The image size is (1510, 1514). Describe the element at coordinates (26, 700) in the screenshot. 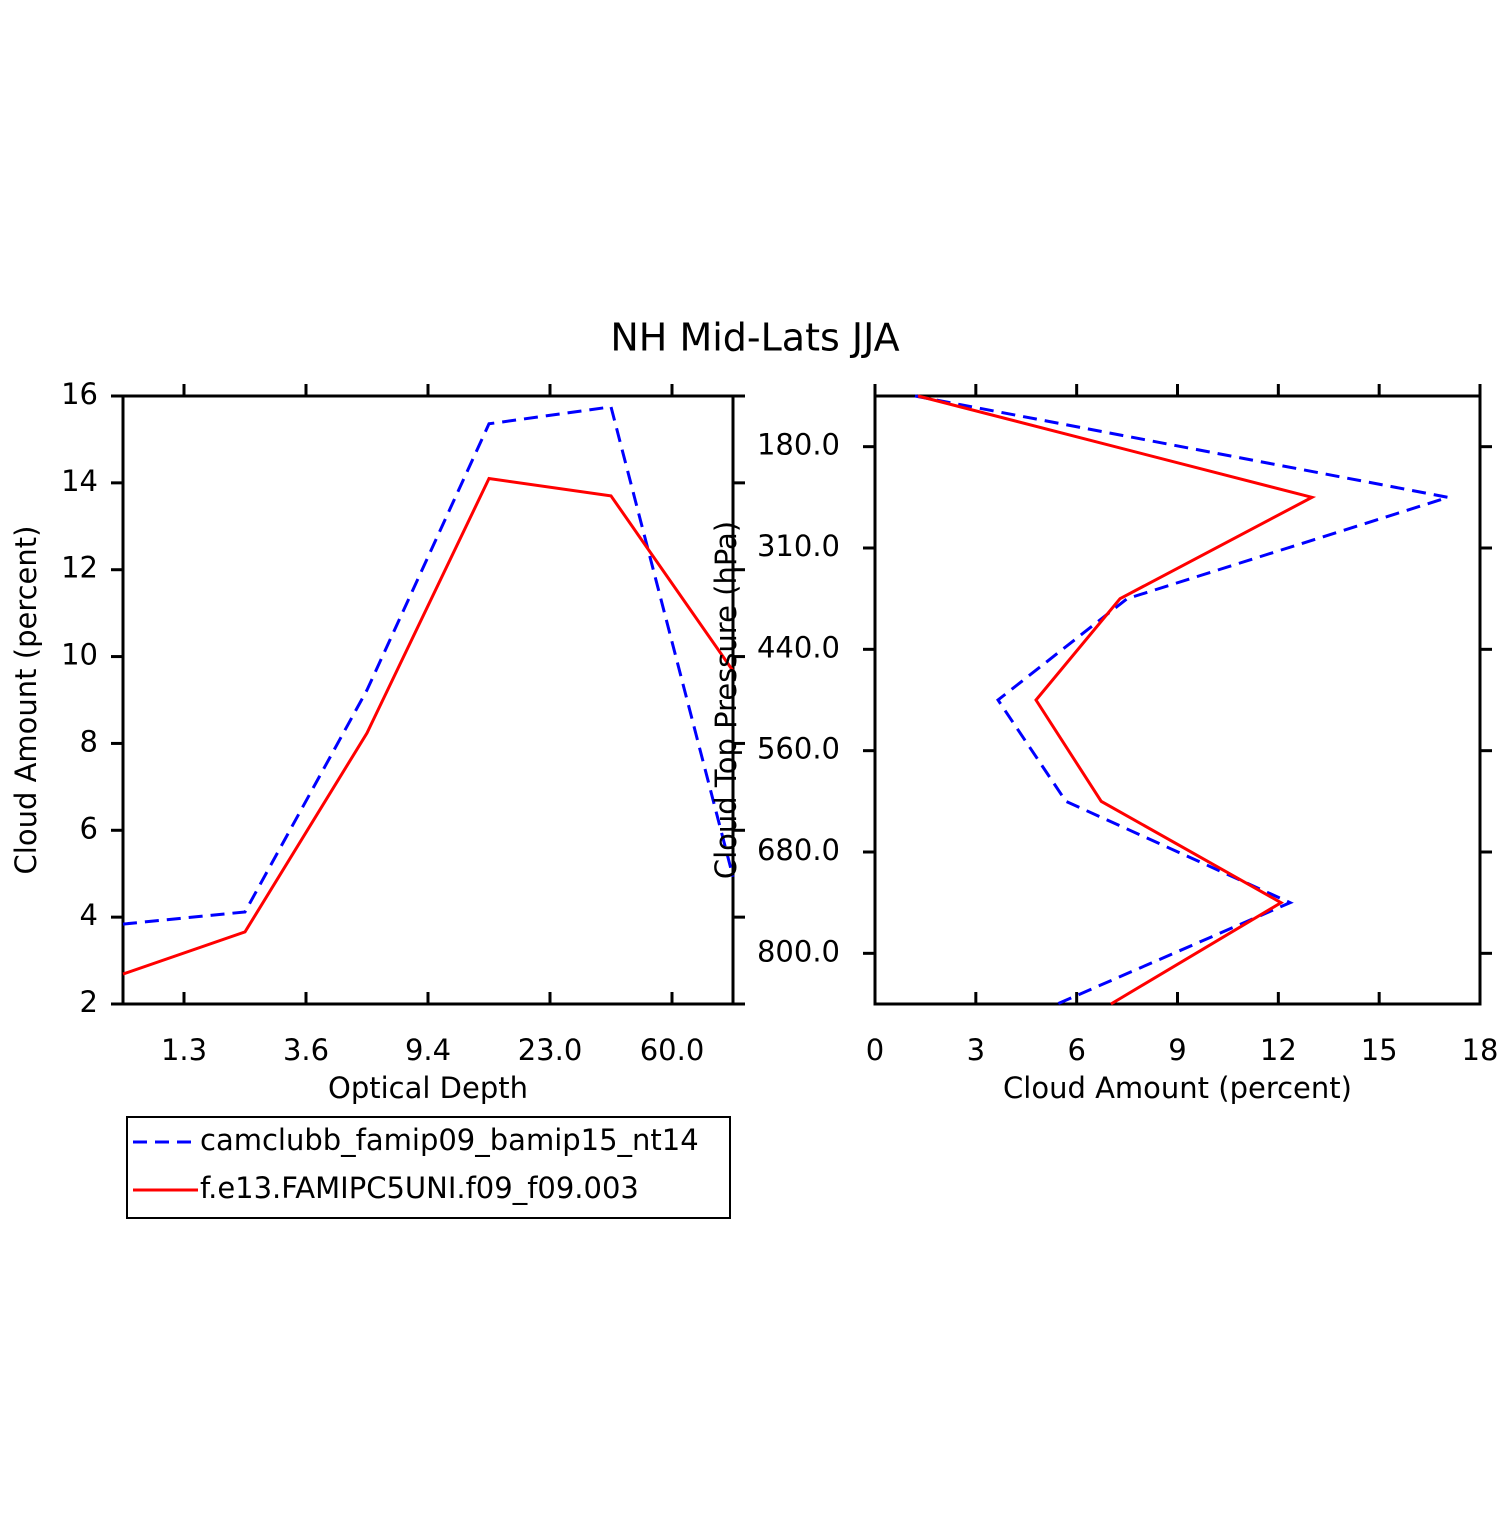

I see `y-axis-title: Cloud Amount (percent)` at that location.